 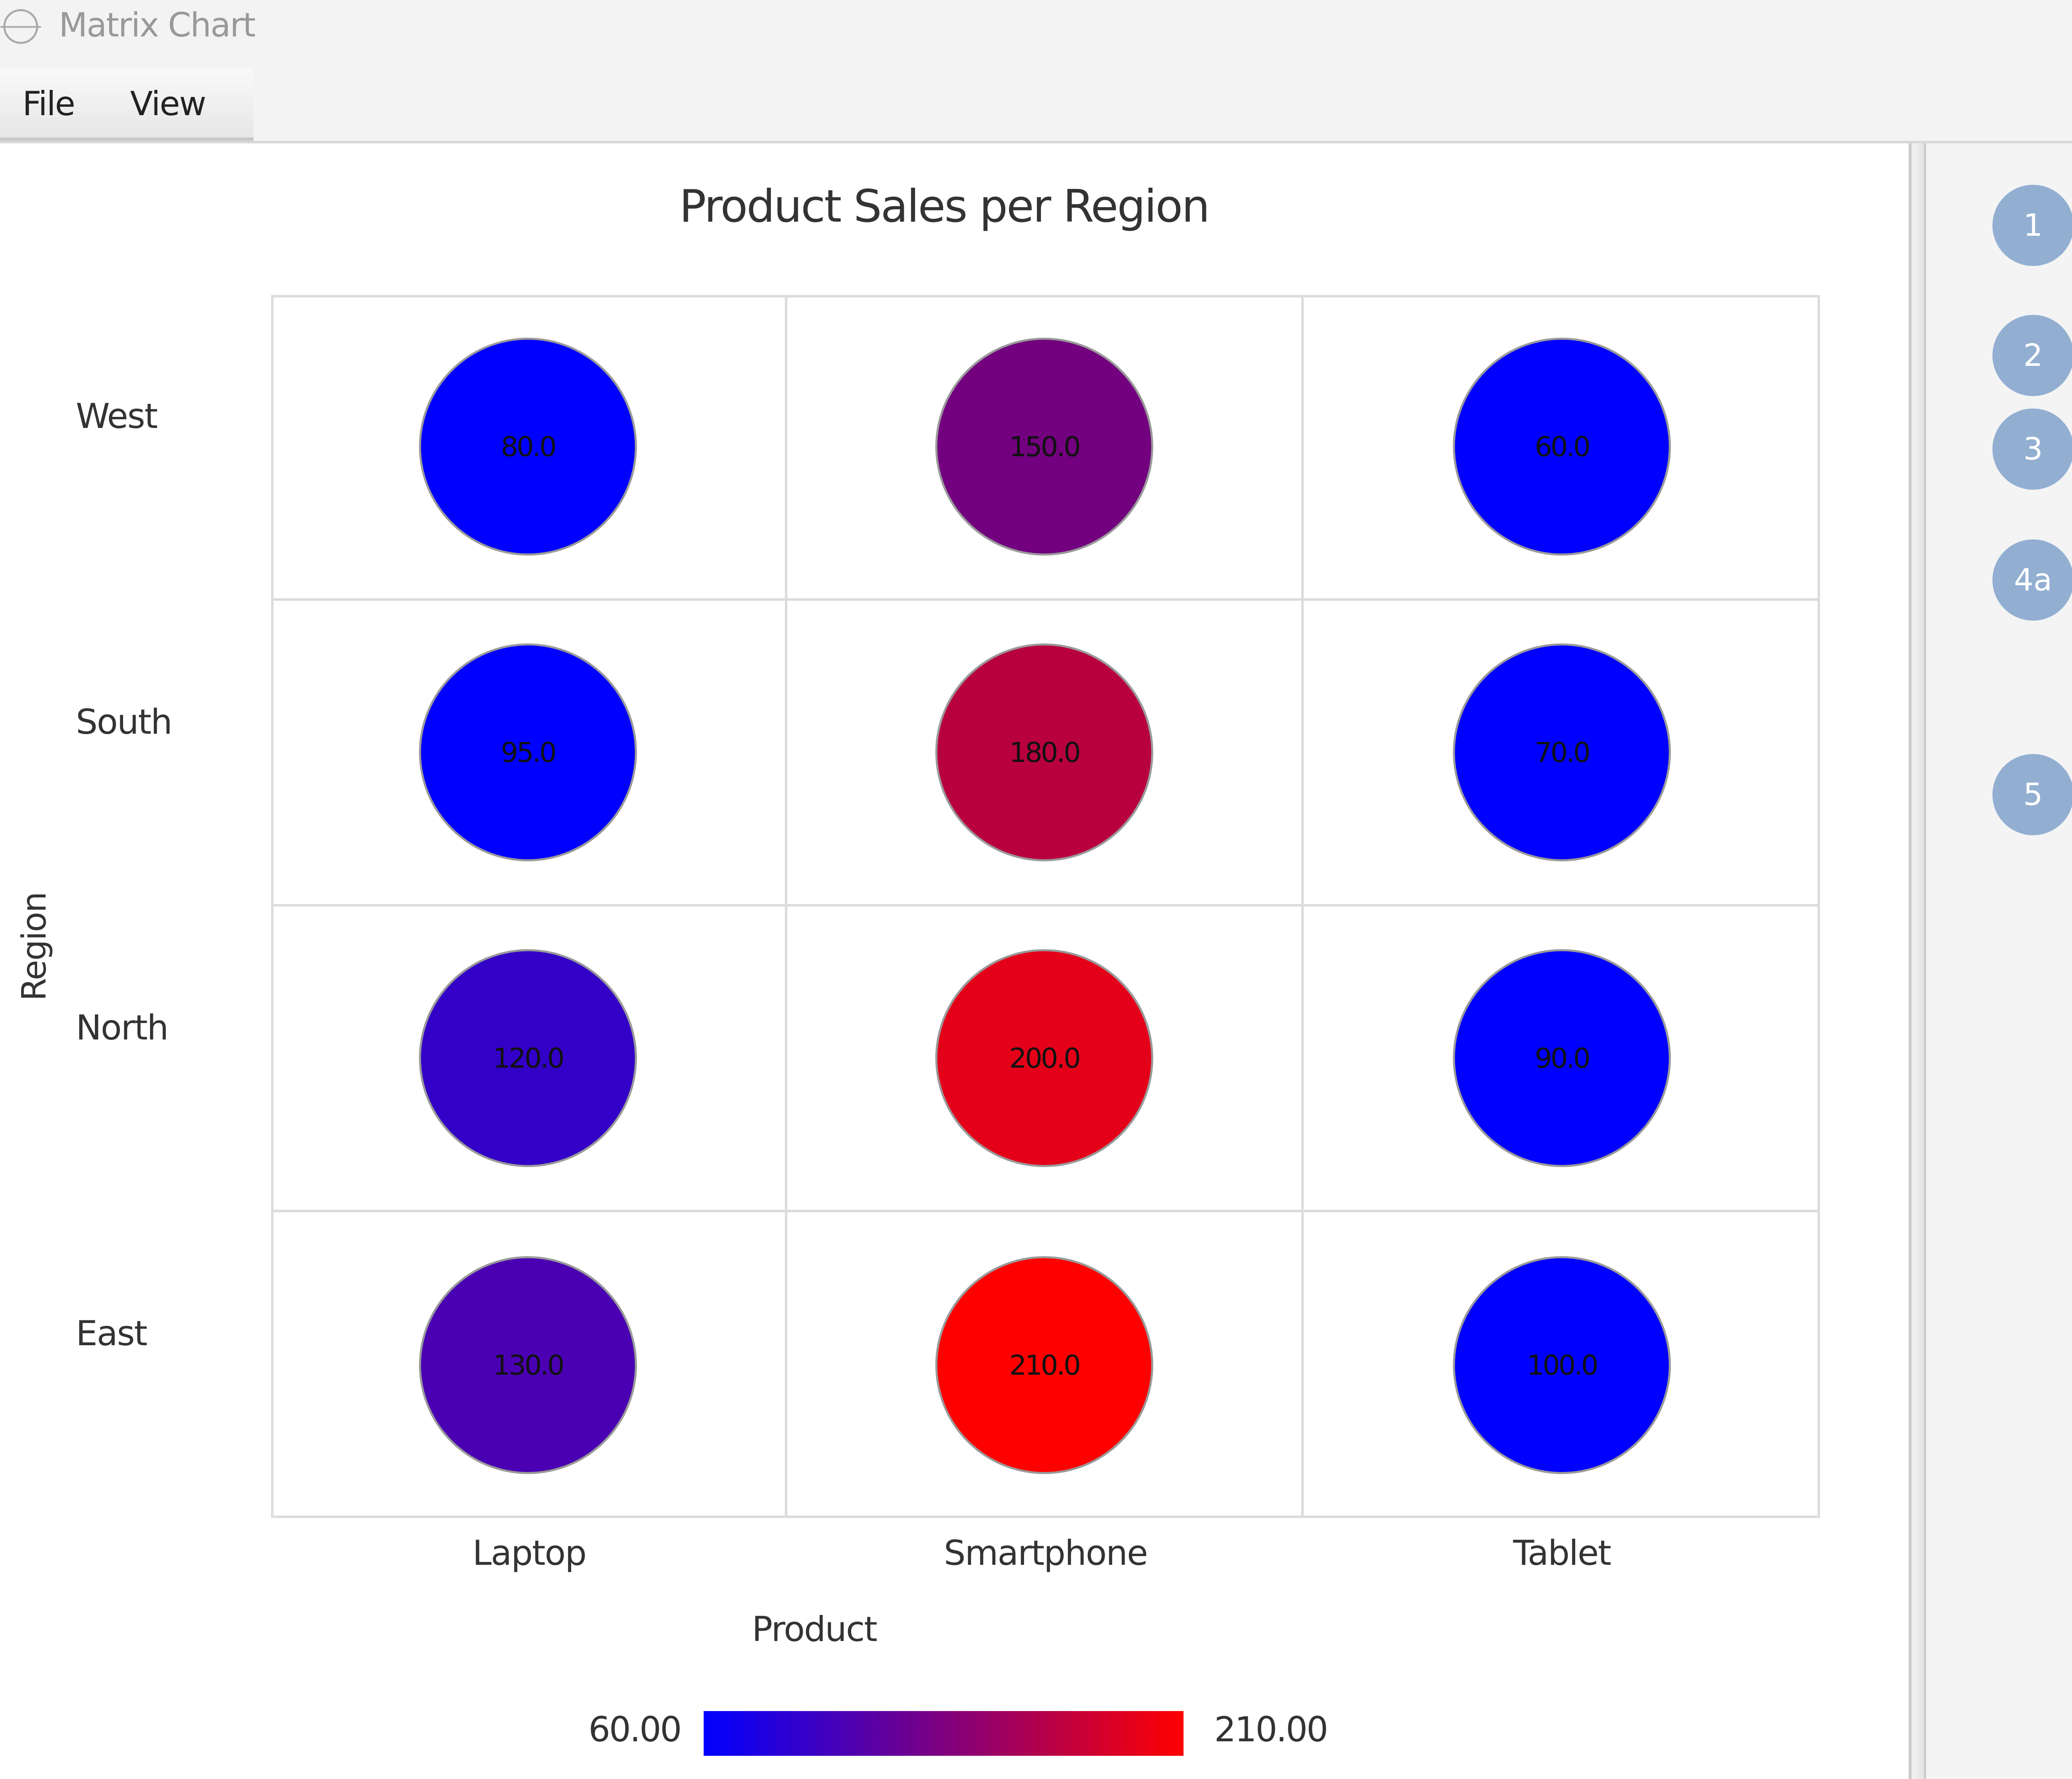 What do you see at coordinates (814, 1629) in the screenshot?
I see `x-axis-title: Product` at bounding box center [814, 1629].